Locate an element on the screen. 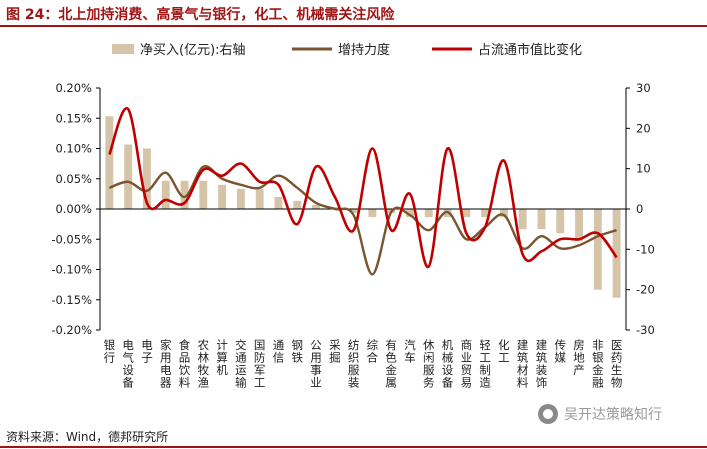 The height and width of the screenshot is (449, 707). legend-swatch-bar is located at coordinates (123, 49).